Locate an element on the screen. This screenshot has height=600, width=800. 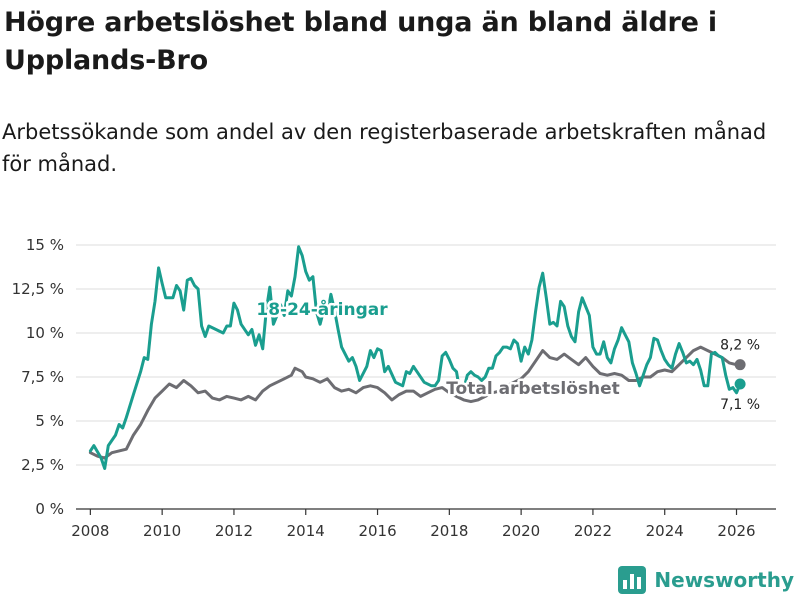
end-markers is located at coordinates (740, 374).